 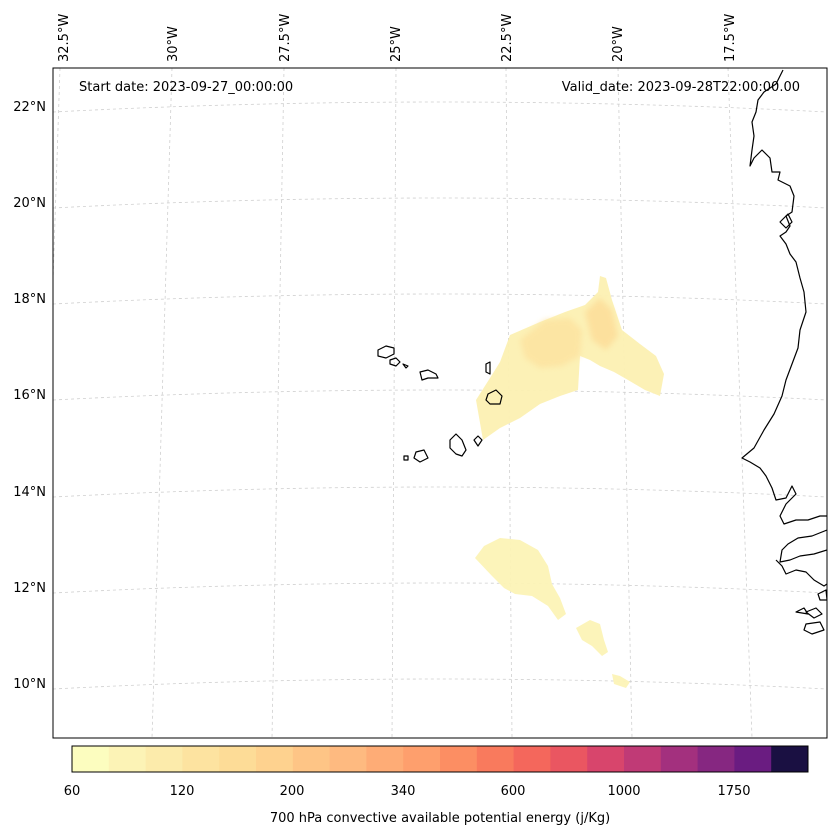 I want to click on lat-label: 16°N, so click(x=29, y=395).